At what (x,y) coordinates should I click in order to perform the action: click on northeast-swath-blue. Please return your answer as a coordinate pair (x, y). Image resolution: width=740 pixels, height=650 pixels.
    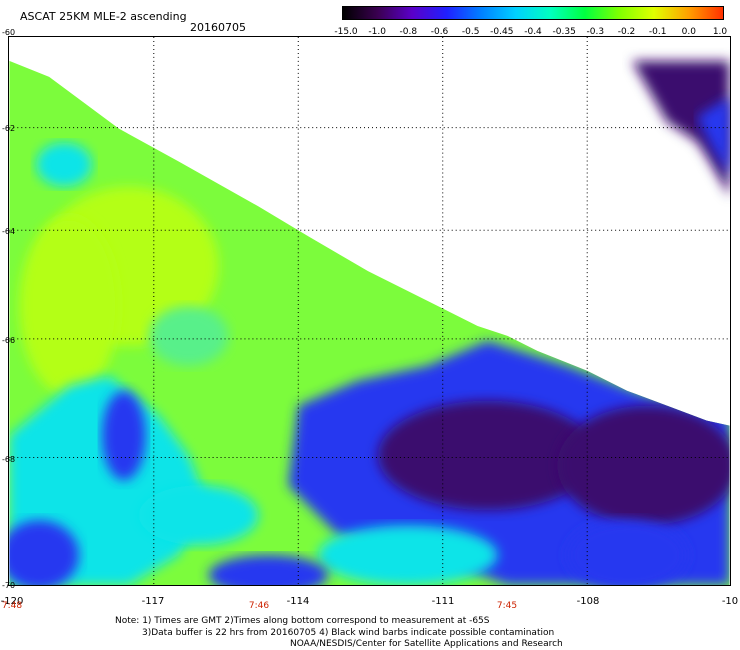
    Looking at the image, I should click on (713, 136).